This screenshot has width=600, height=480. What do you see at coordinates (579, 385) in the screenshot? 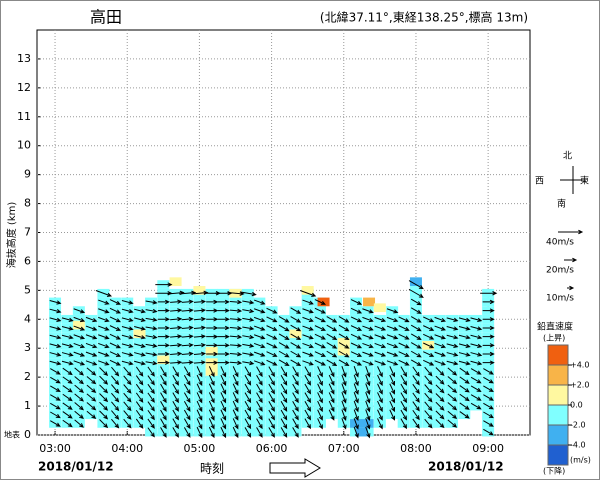
I see `color-legend-label: +2.0` at bounding box center [579, 385].